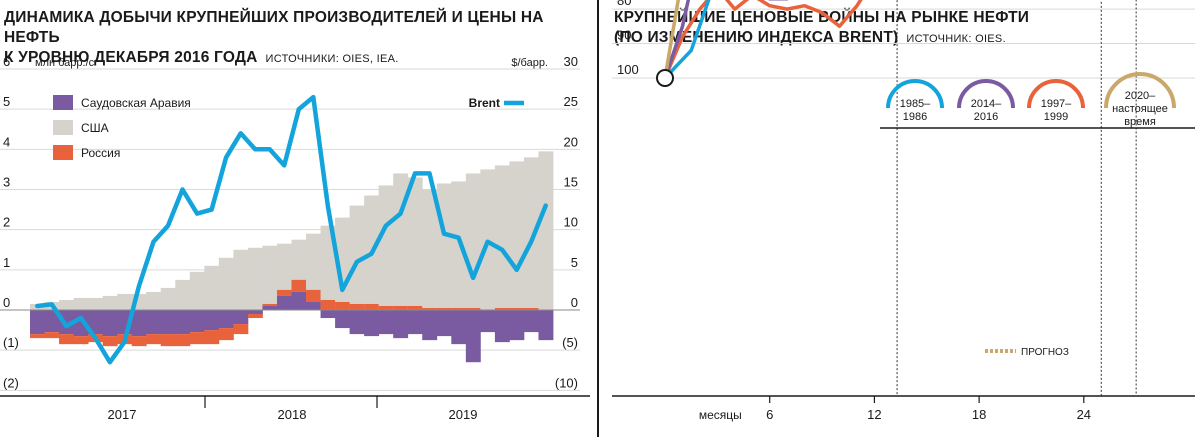 This screenshot has width=1200, height=437. I want to click on legend-label-war_2014: 2016, so click(986, 117).